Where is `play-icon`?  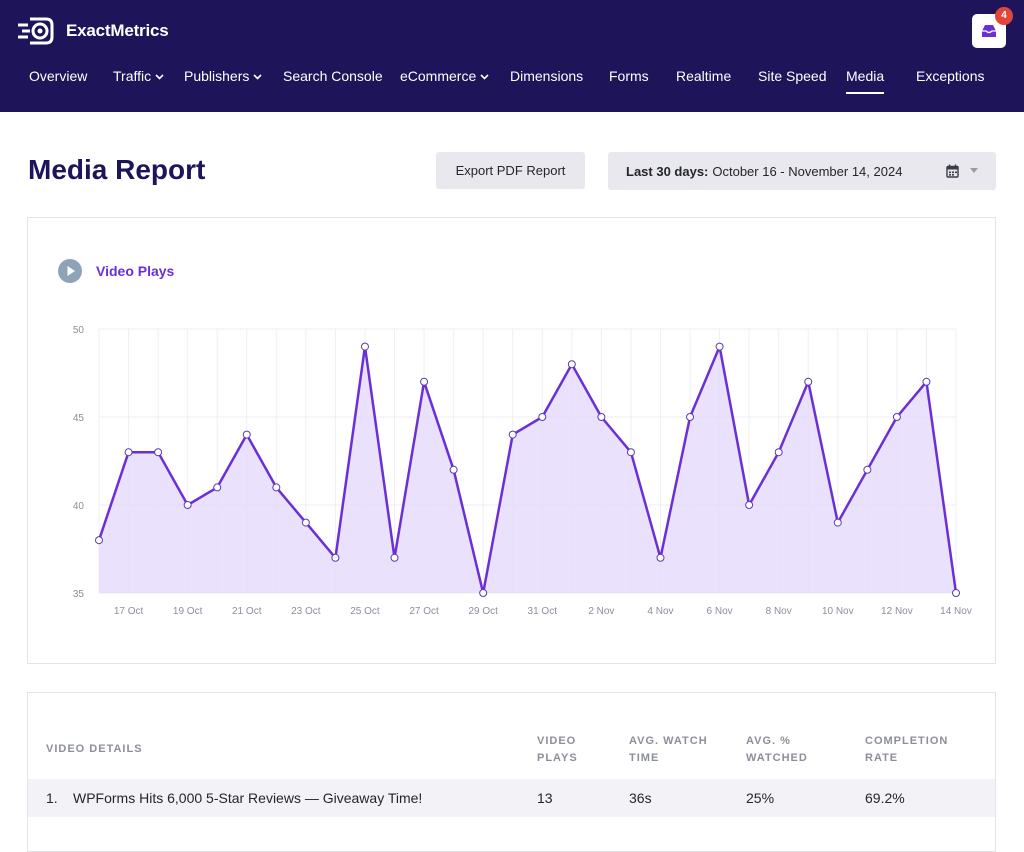 play-icon is located at coordinates (70, 271).